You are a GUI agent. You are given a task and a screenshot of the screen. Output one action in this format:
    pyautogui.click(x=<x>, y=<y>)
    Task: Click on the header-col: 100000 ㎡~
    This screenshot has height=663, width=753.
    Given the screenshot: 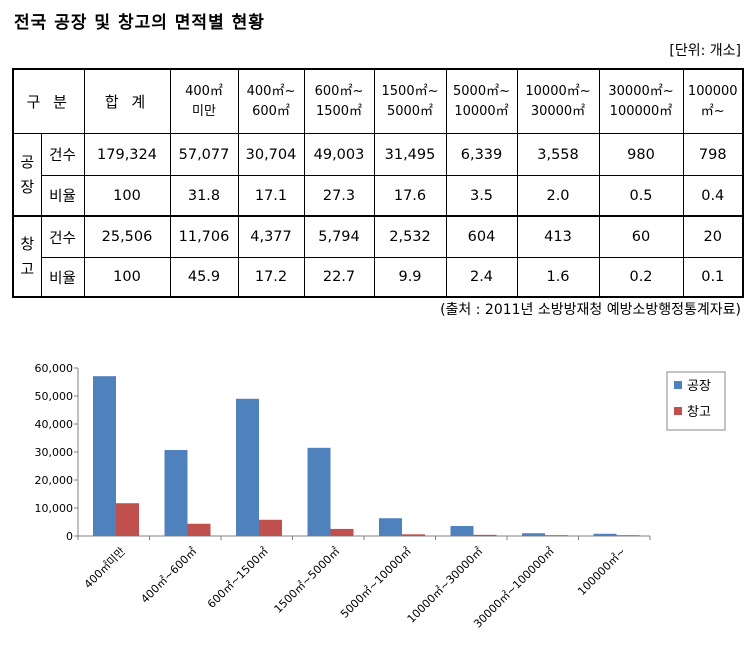 What is the action you would take?
    pyautogui.click(x=713, y=101)
    